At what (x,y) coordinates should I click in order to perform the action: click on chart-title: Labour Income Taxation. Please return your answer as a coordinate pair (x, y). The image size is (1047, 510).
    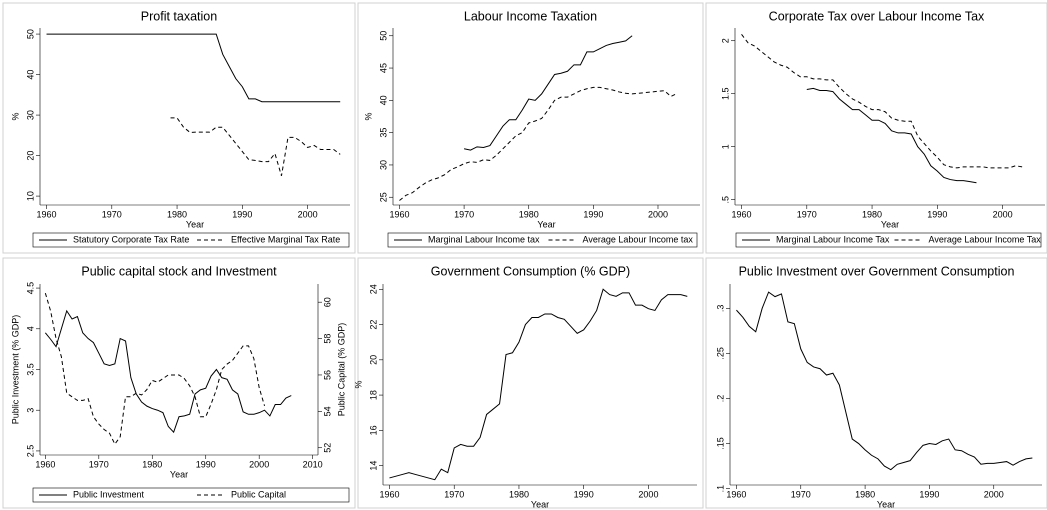
    Looking at the image, I should click on (530, 16).